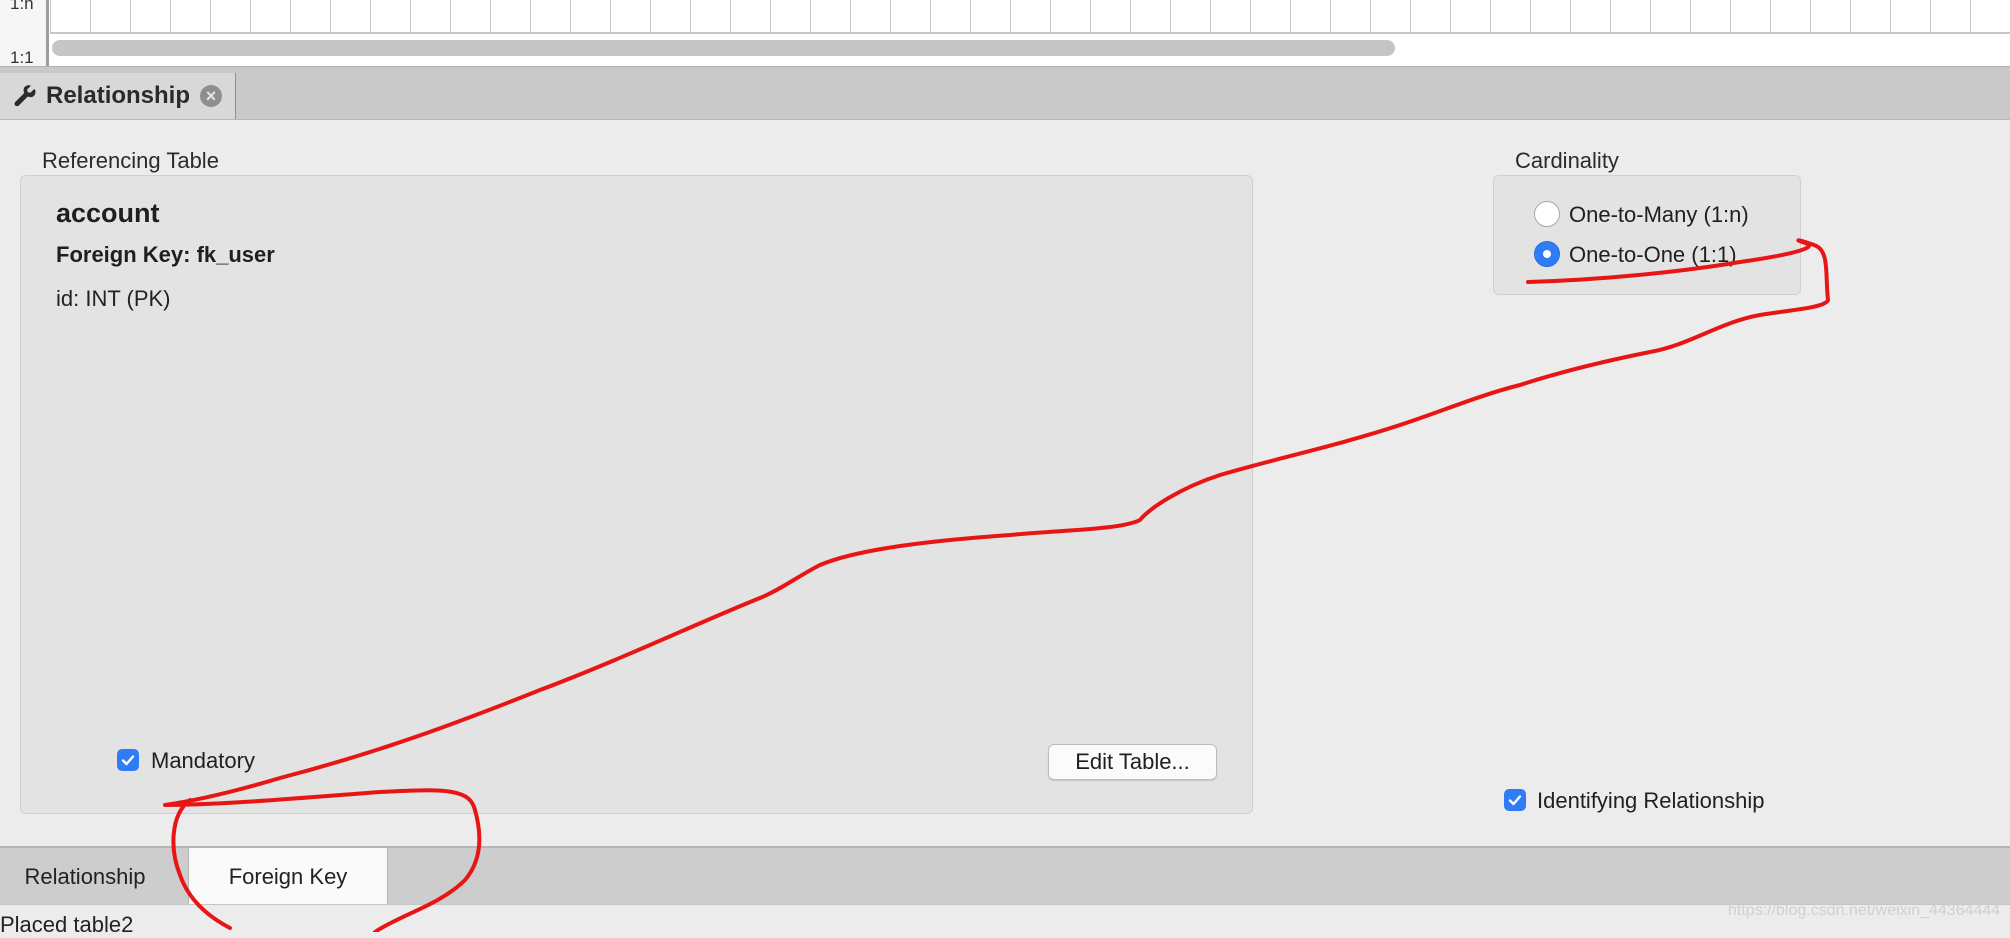  I want to click on panel-tab-bar: Relationship ×, so click(1005, 93).